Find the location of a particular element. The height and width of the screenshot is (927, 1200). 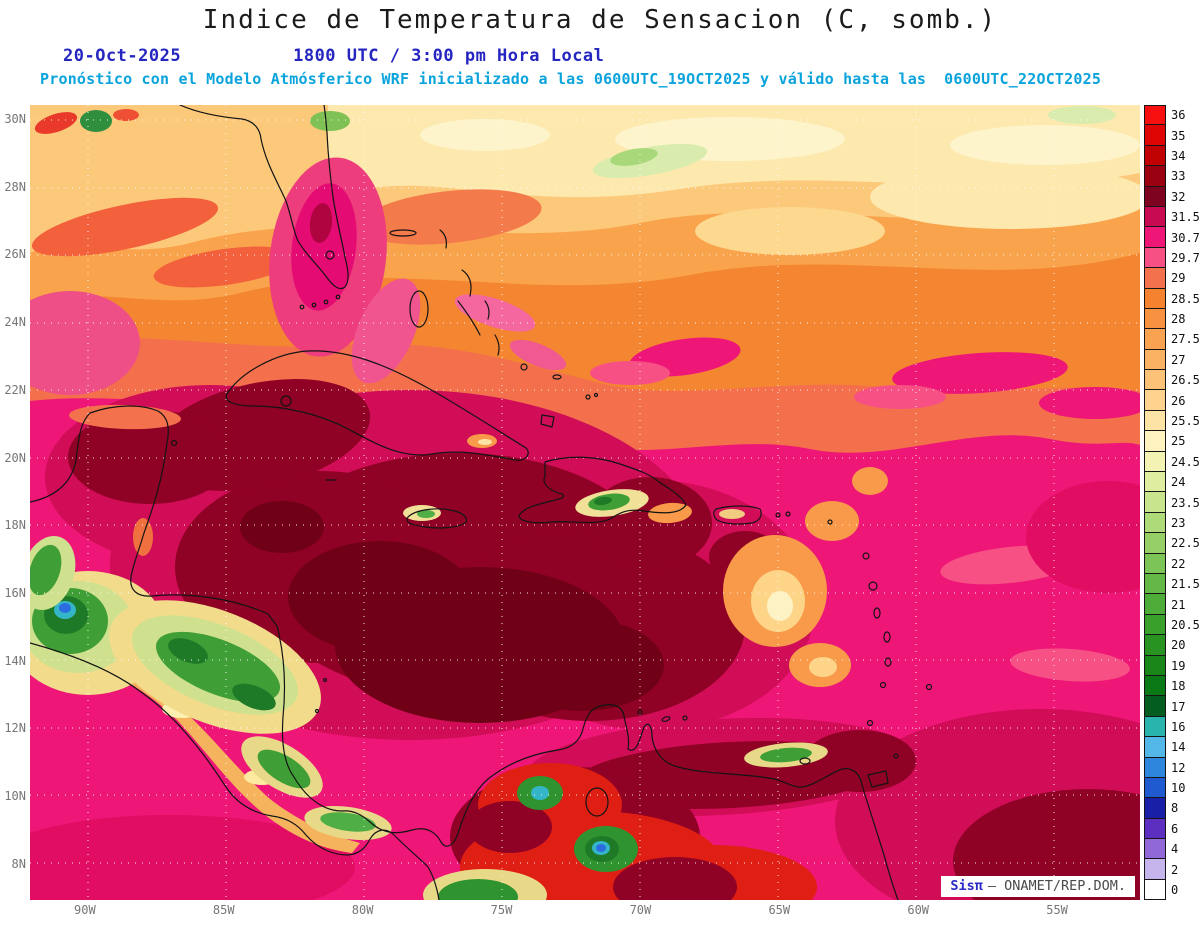

legend-item: 12 is located at coordinates (1172, 767).